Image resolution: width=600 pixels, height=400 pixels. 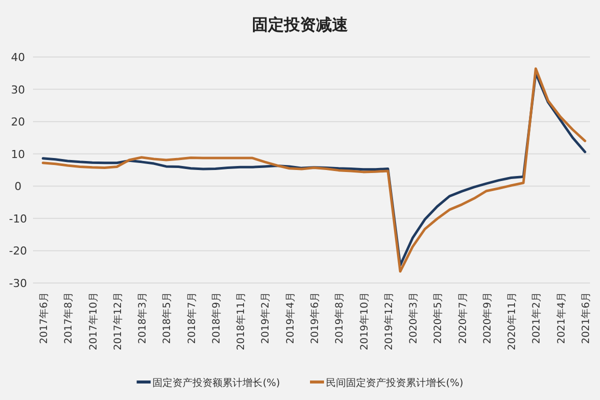 I want to click on x-tick-label: 2018年9月, so click(x=216, y=318).